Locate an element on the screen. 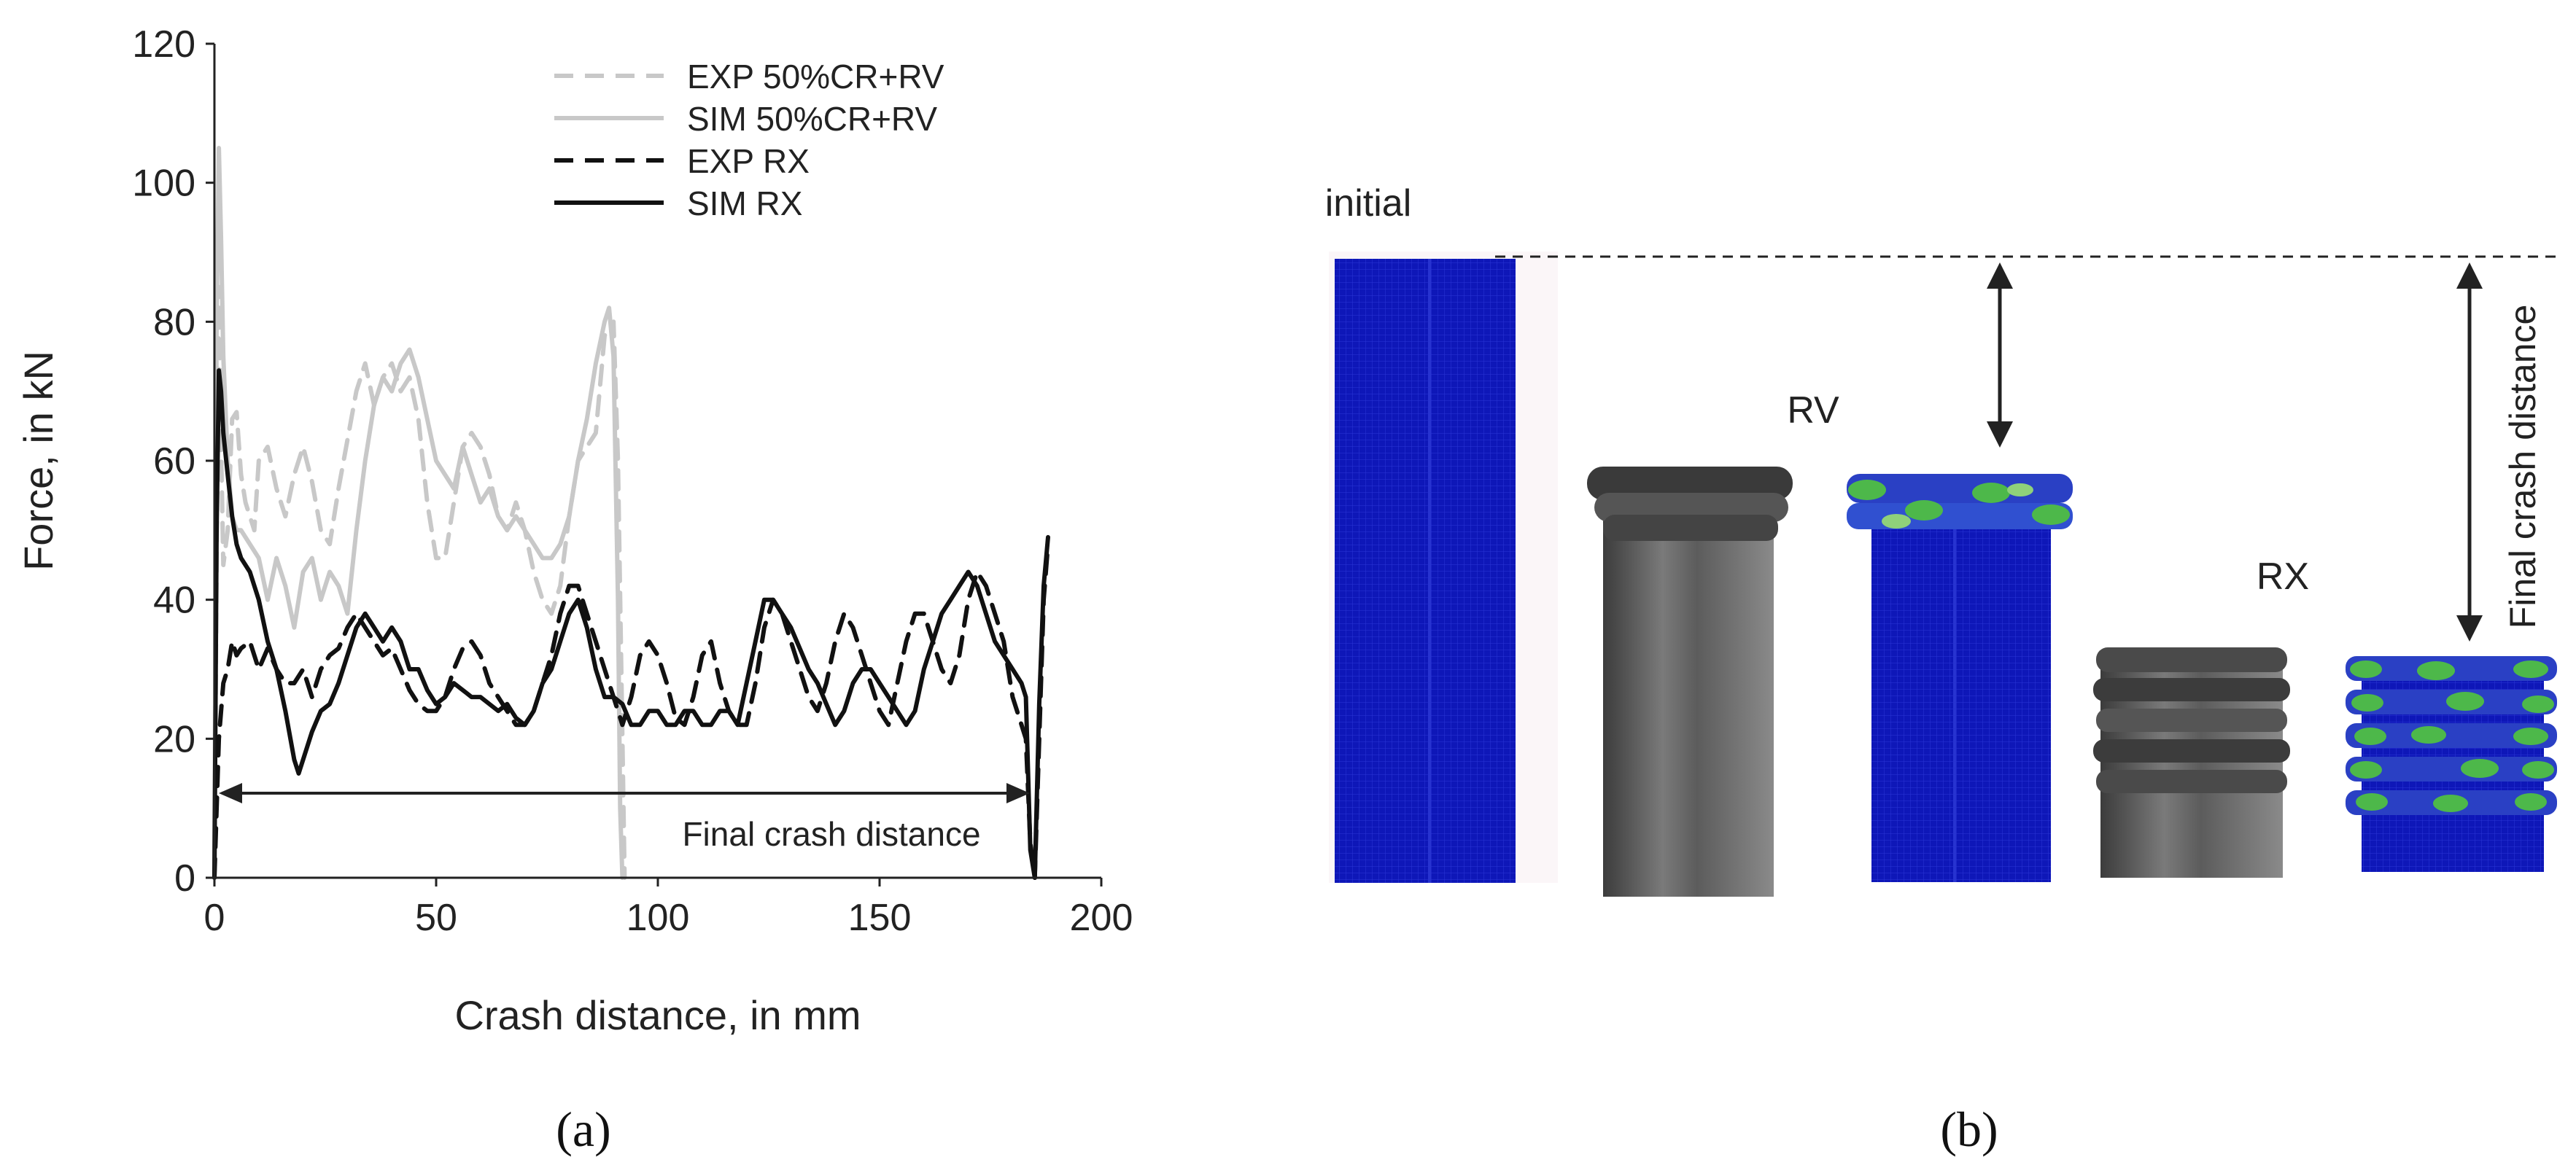  x-tick-label: 100 is located at coordinates (658, 918).